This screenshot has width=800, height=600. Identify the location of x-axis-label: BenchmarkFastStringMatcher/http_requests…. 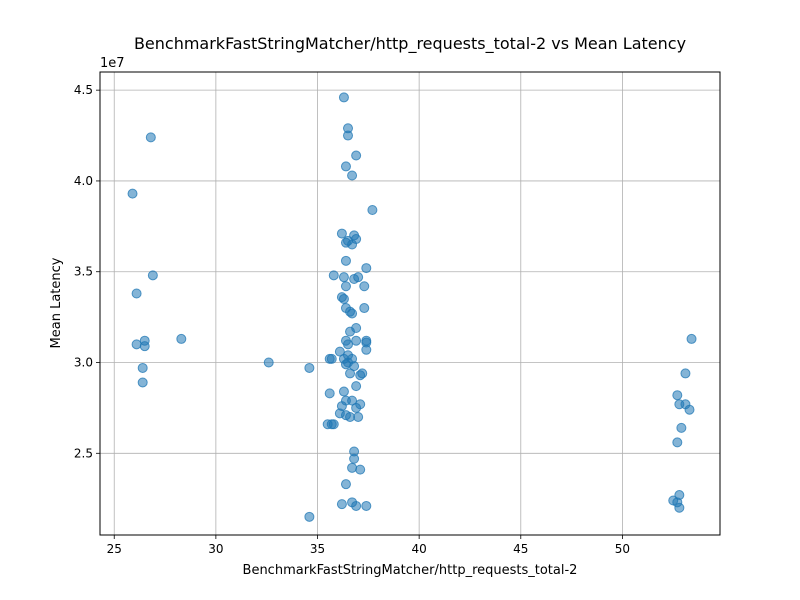
(410, 570).